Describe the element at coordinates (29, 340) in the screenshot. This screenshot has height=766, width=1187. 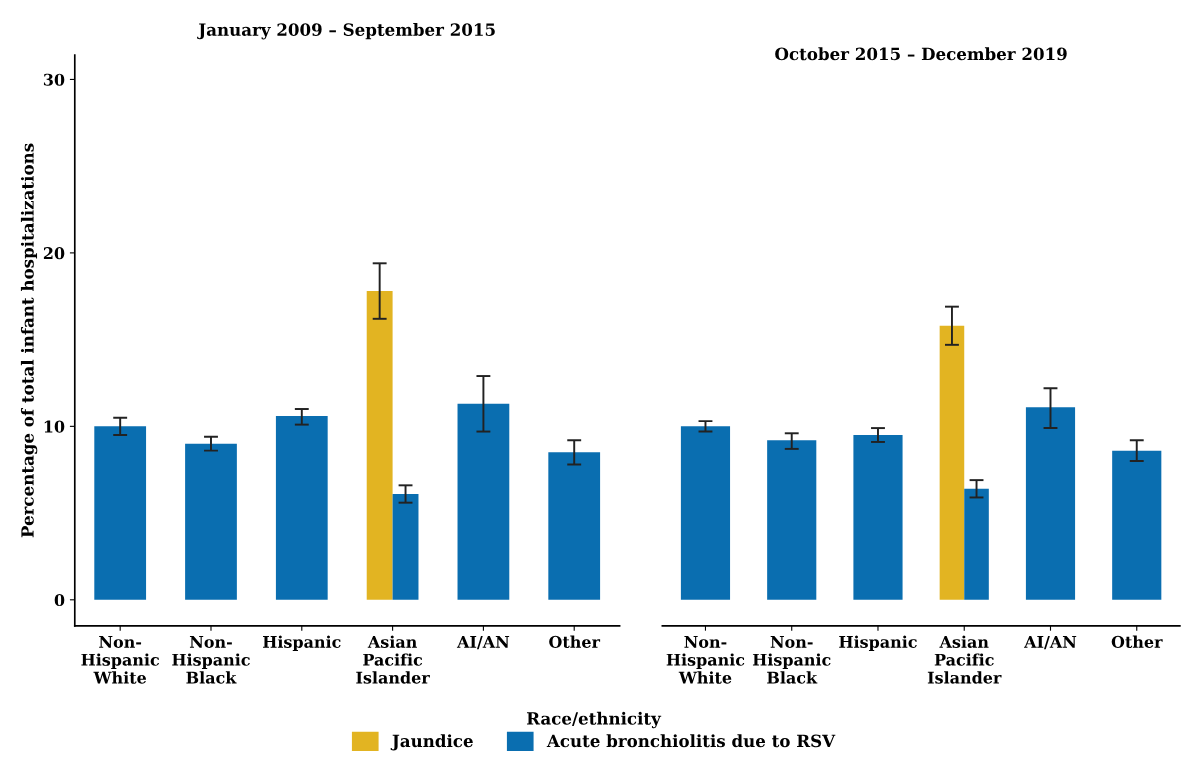
I see `y-axis-title: Percentage of total infant hospitalizations` at that location.